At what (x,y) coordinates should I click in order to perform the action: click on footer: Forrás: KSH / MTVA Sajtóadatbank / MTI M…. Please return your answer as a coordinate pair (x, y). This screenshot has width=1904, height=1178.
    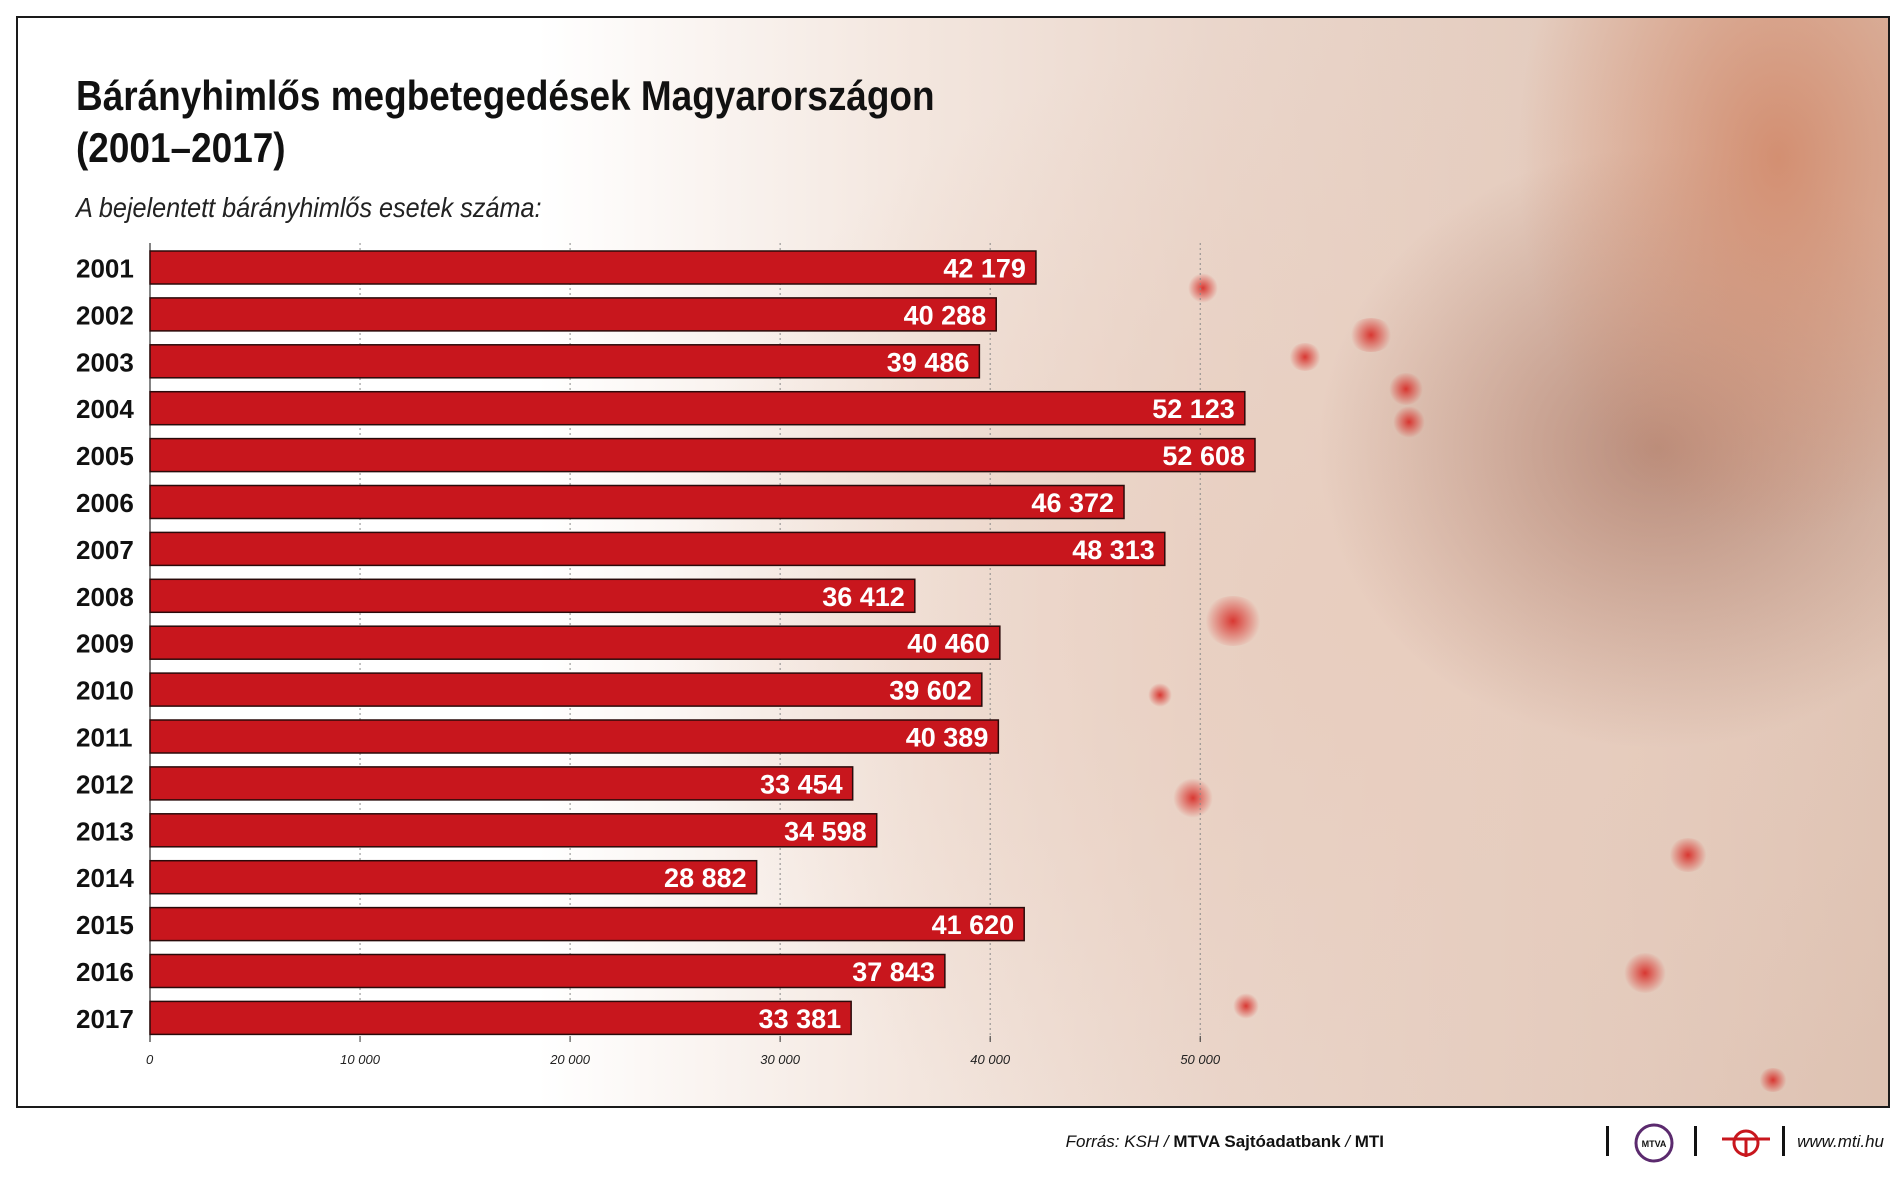
    Looking at the image, I should click on (952, 1141).